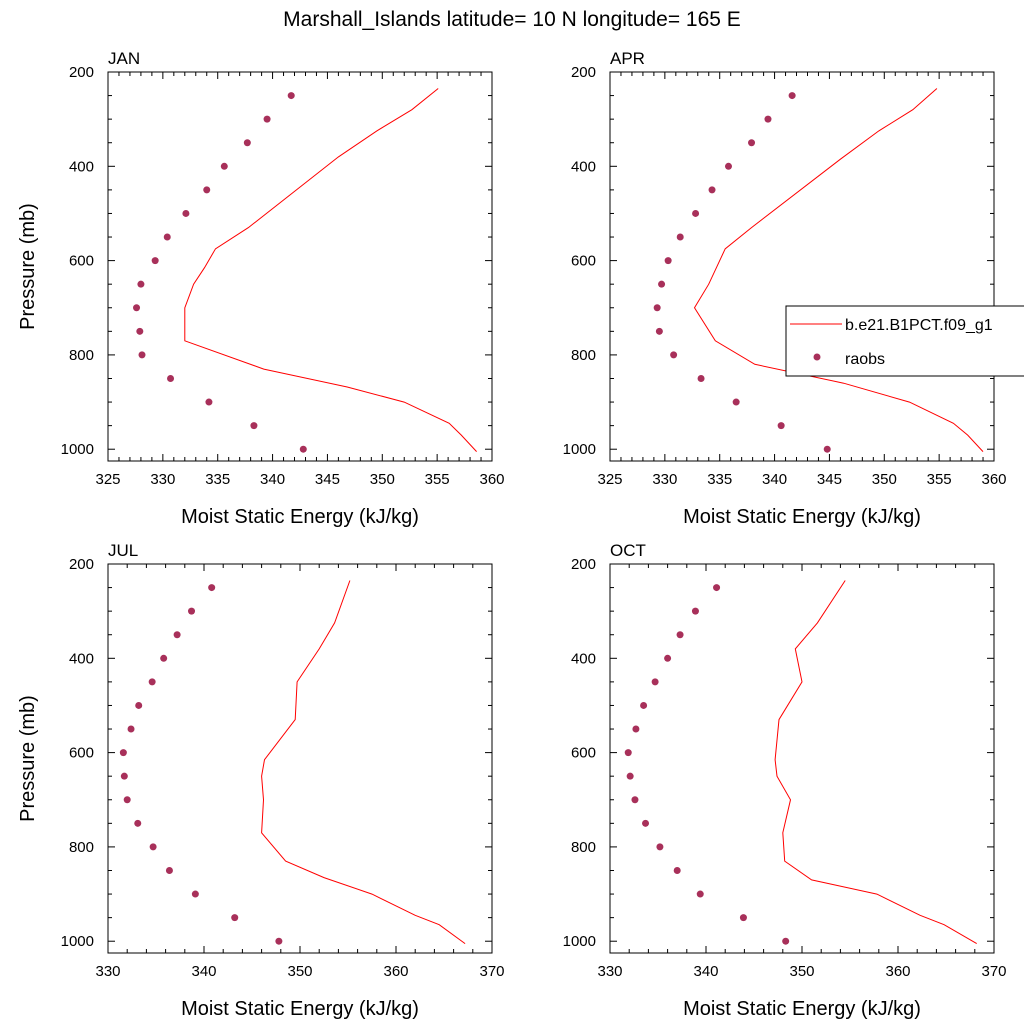 The image size is (1024, 1024). What do you see at coordinates (875, 762) in the screenshot?
I see `model-line-oct` at bounding box center [875, 762].